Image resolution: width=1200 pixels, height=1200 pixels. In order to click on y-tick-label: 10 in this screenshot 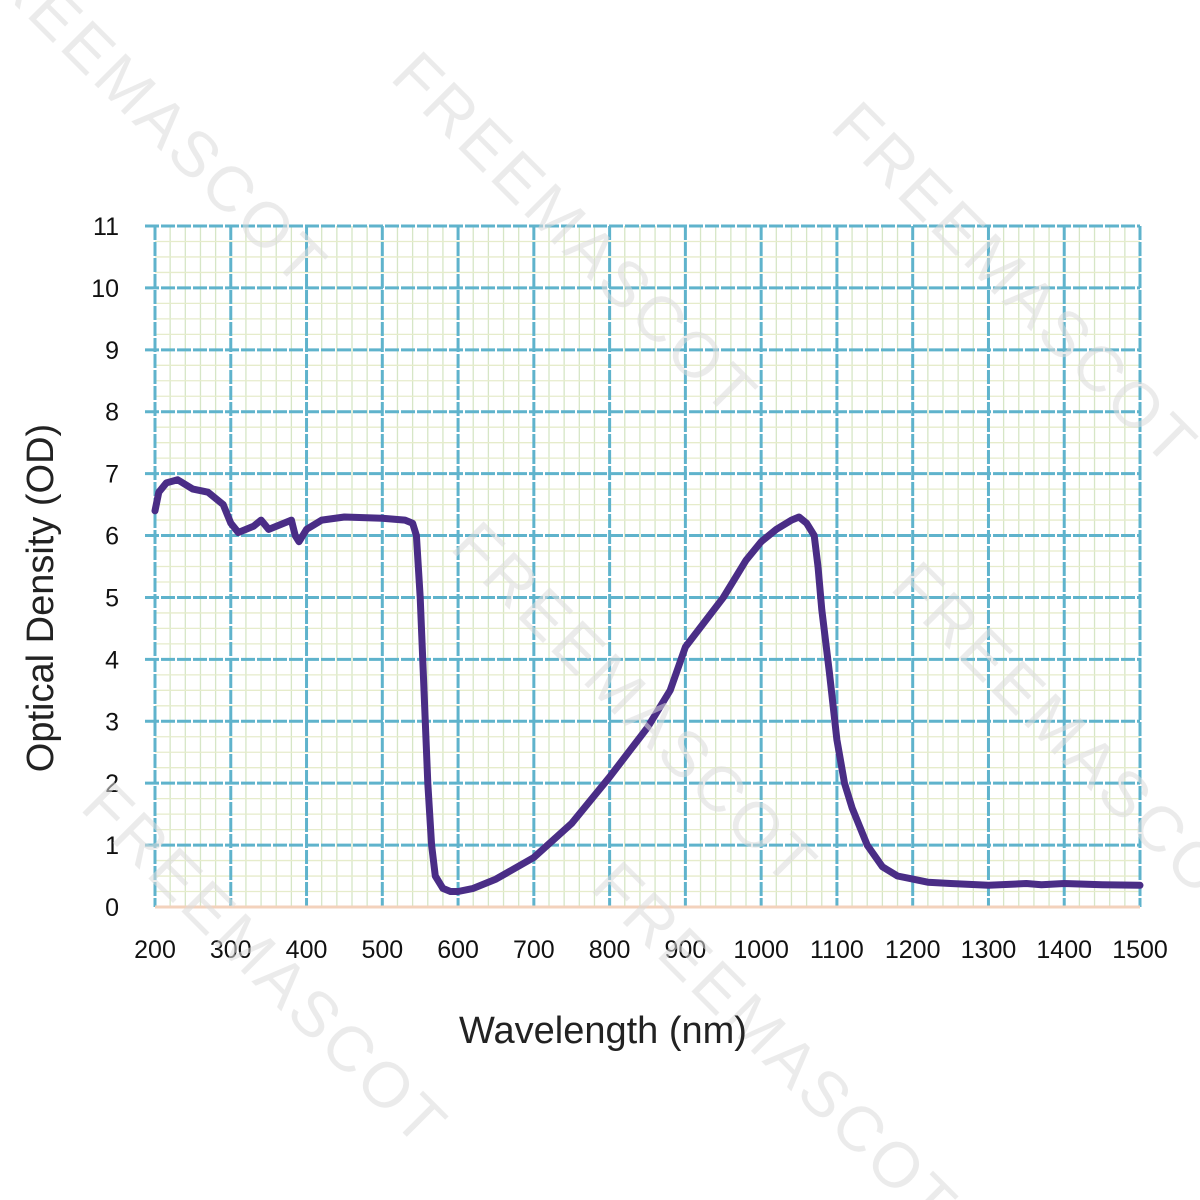, I will do `click(105, 289)`.